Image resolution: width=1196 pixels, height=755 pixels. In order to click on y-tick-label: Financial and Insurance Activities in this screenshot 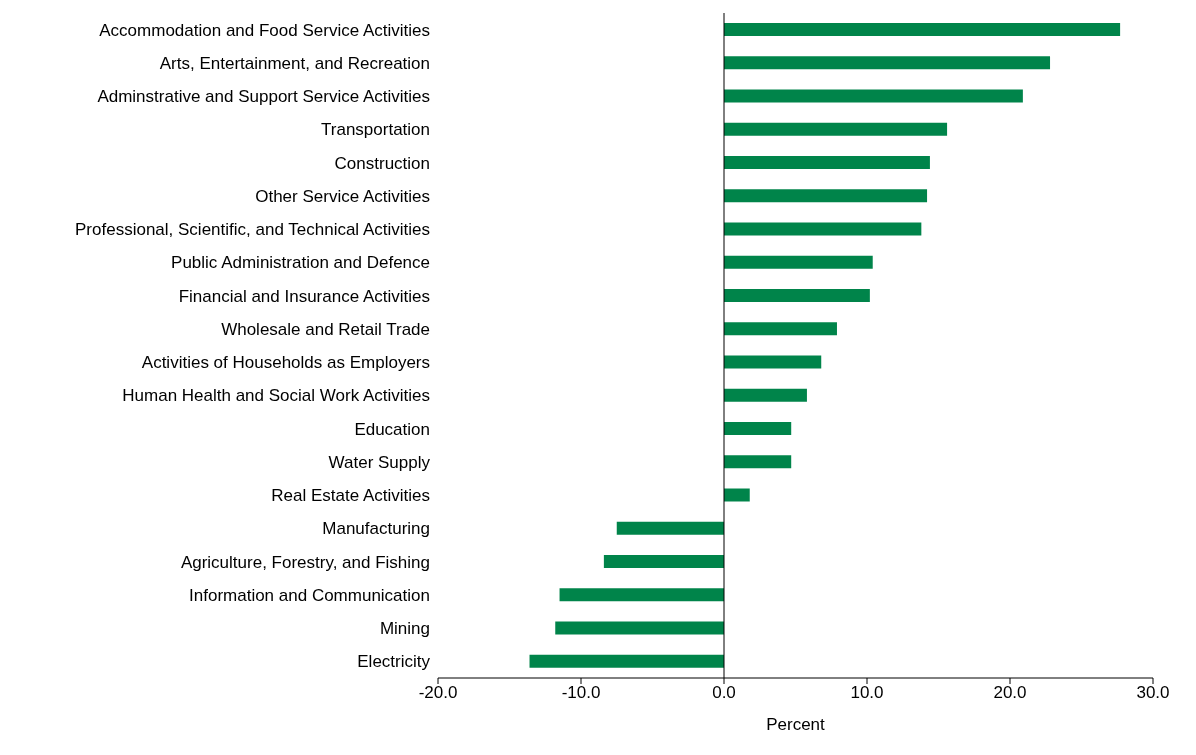, I will do `click(304, 296)`.